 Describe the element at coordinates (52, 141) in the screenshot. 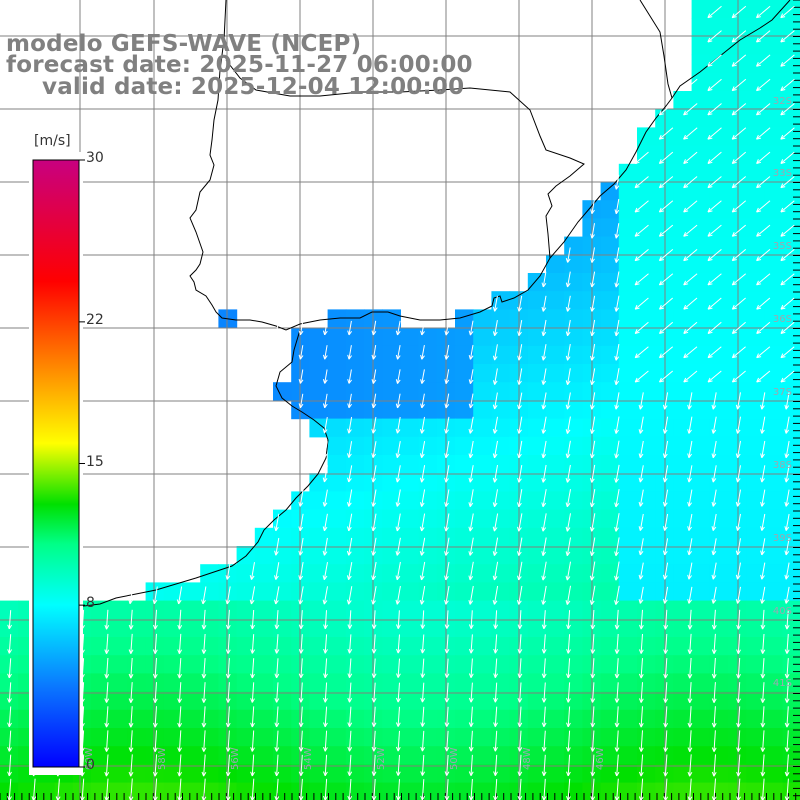

I see `colorbar-unit-label: [m/s]` at that location.